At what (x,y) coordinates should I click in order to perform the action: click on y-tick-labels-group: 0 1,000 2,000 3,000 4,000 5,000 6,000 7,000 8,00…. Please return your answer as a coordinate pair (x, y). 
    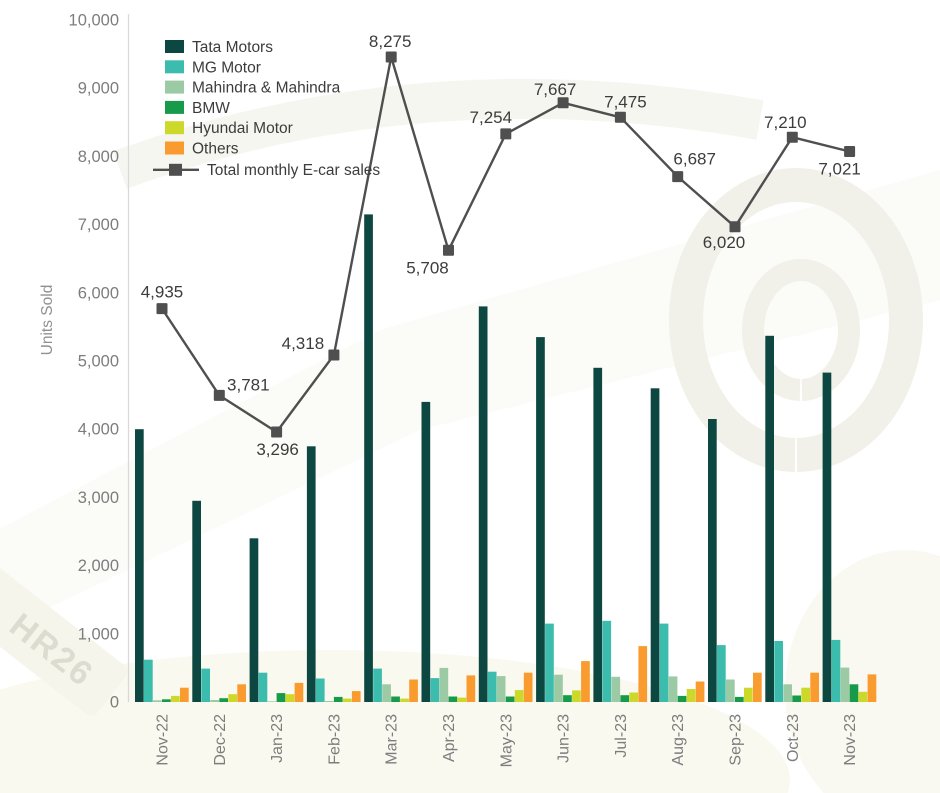
    Looking at the image, I should click on (94, 362).